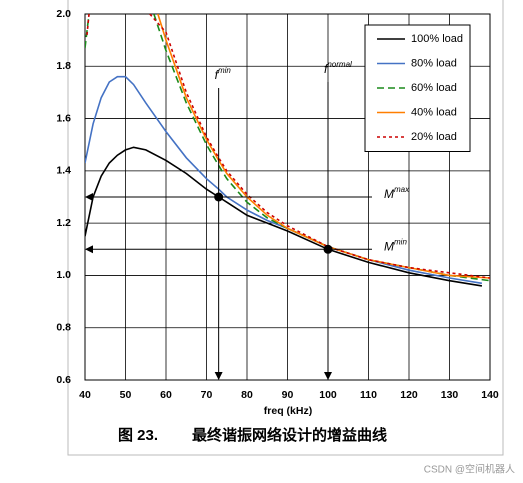  What do you see at coordinates (450, 395) in the screenshot?
I see `x-tick-label: 130` at bounding box center [450, 395].